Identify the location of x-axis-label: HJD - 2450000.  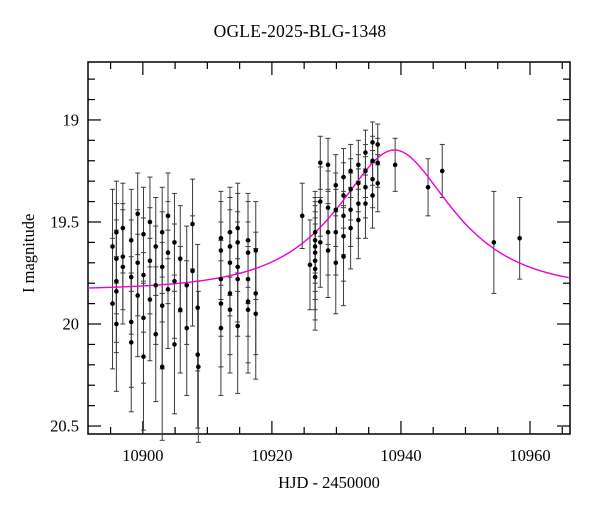
(329, 482).